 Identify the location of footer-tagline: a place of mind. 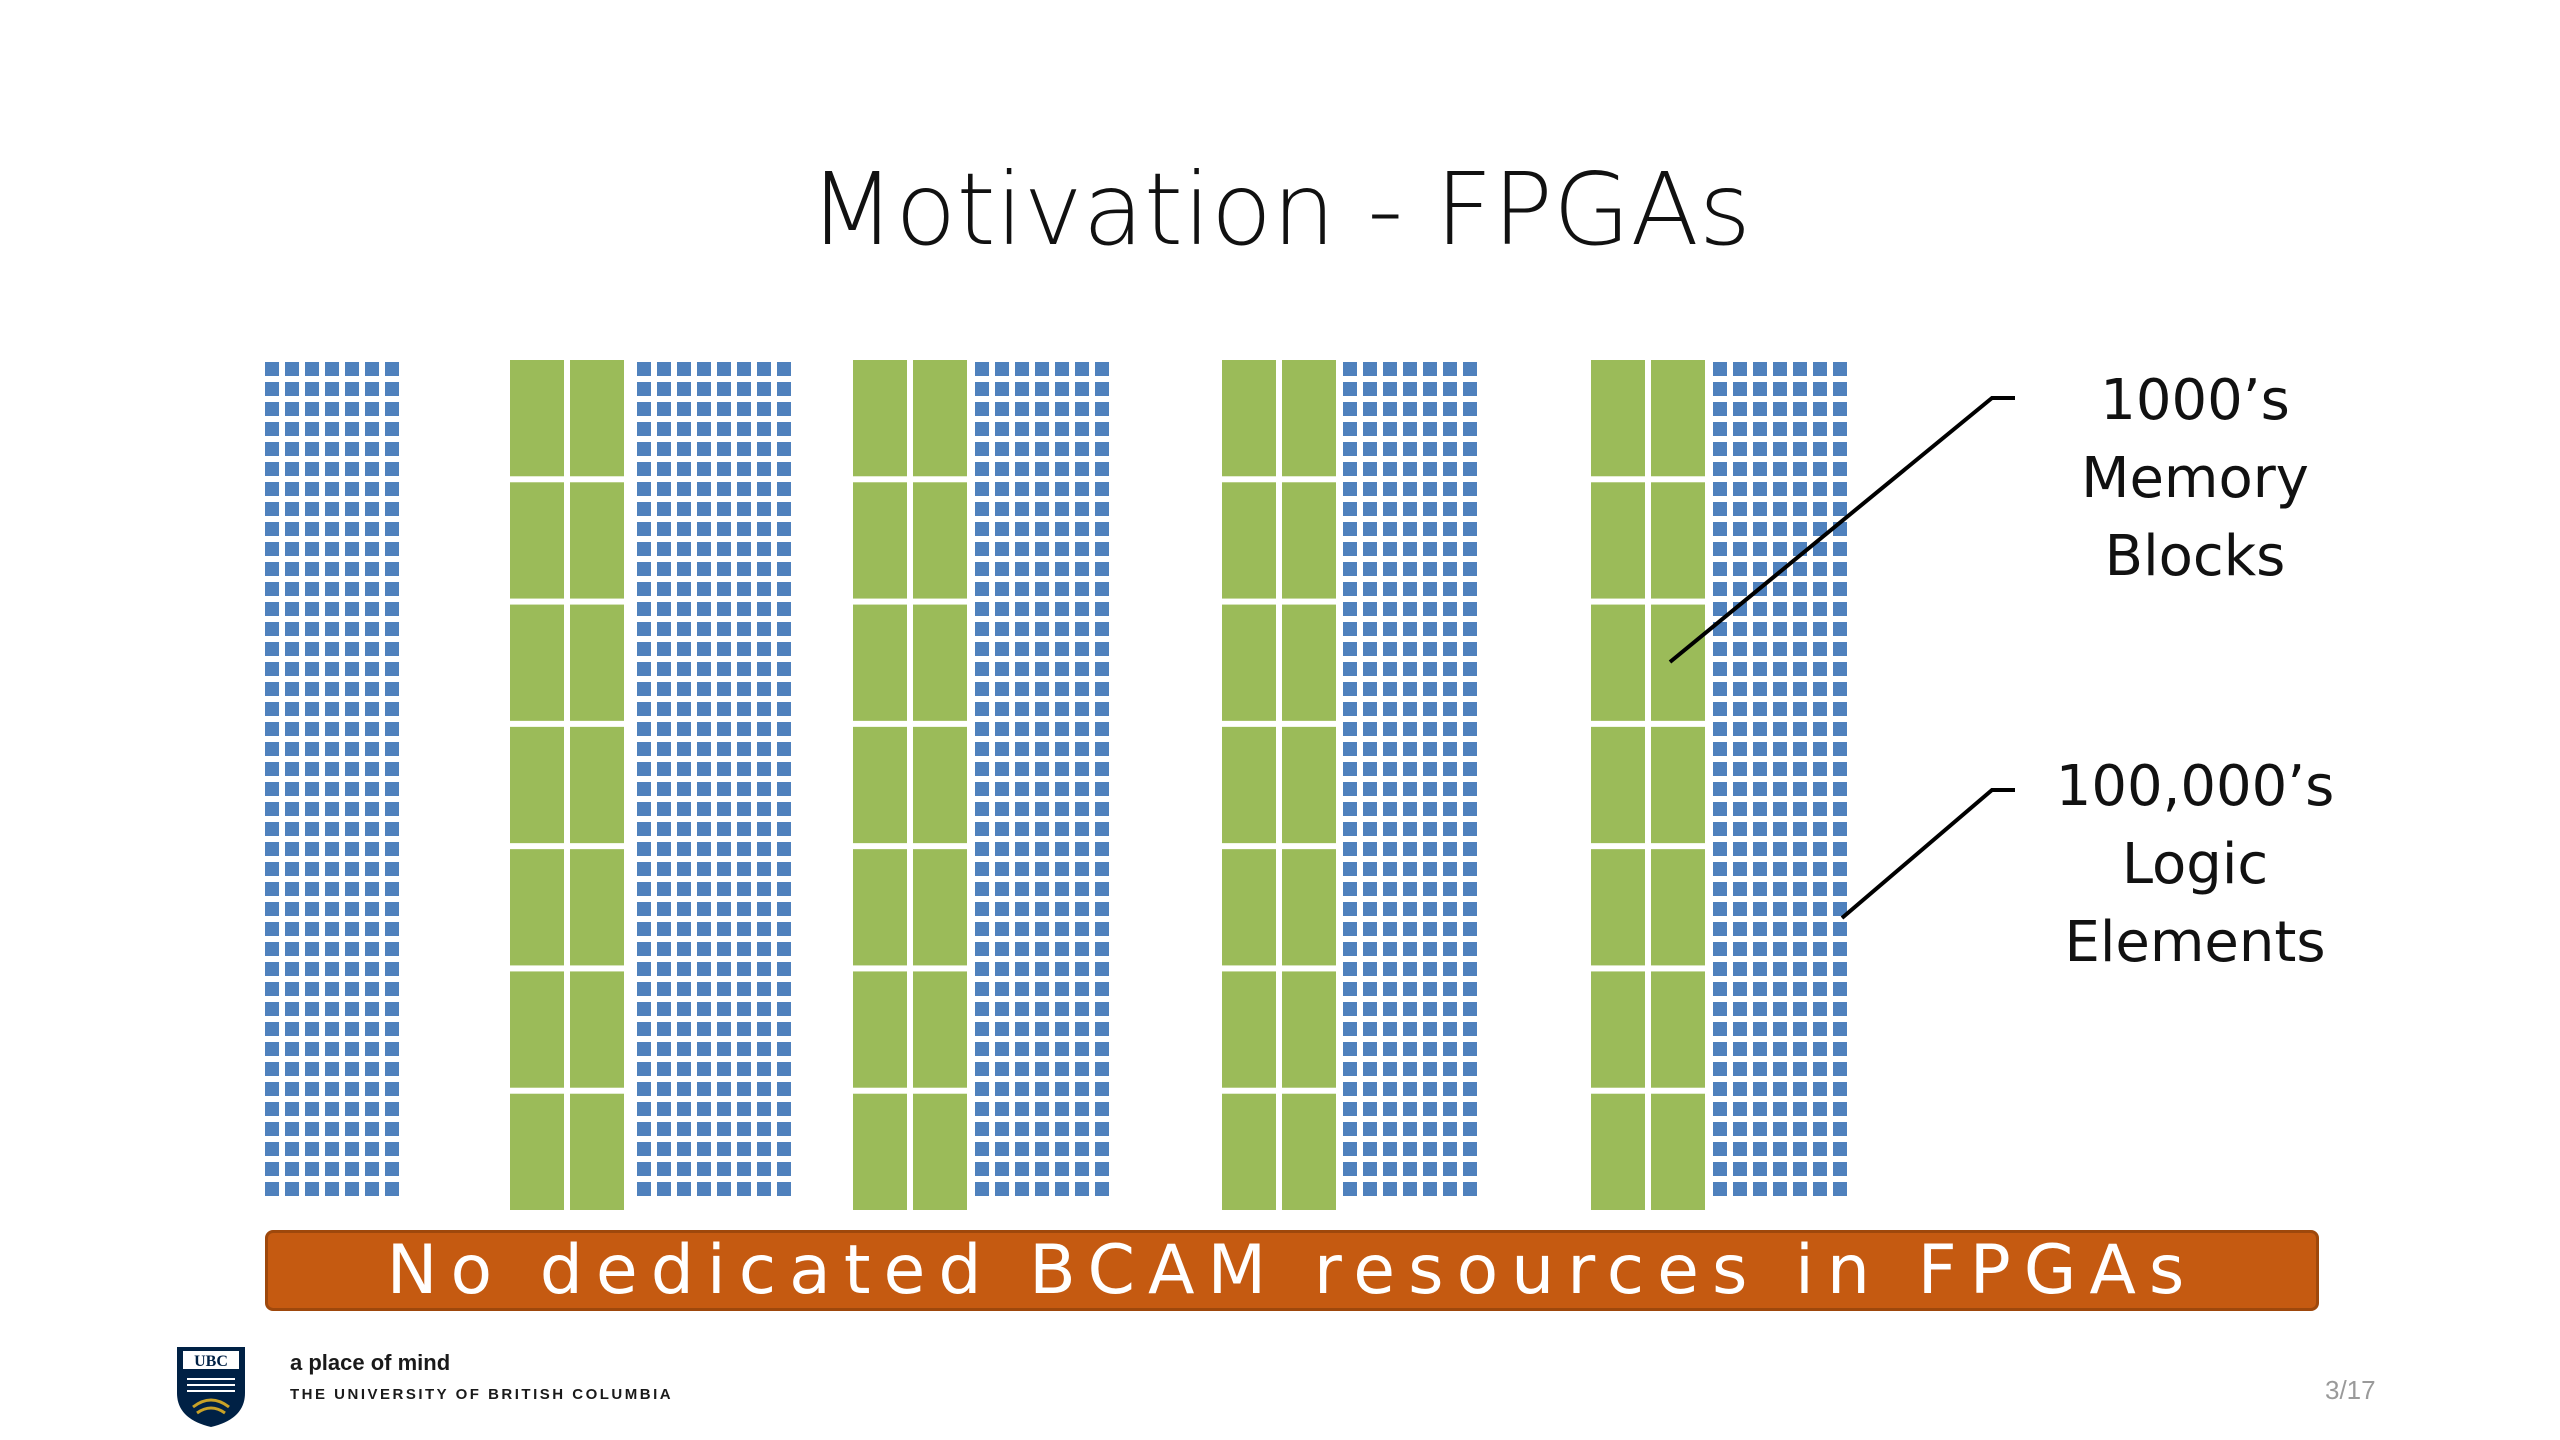
(370, 1362).